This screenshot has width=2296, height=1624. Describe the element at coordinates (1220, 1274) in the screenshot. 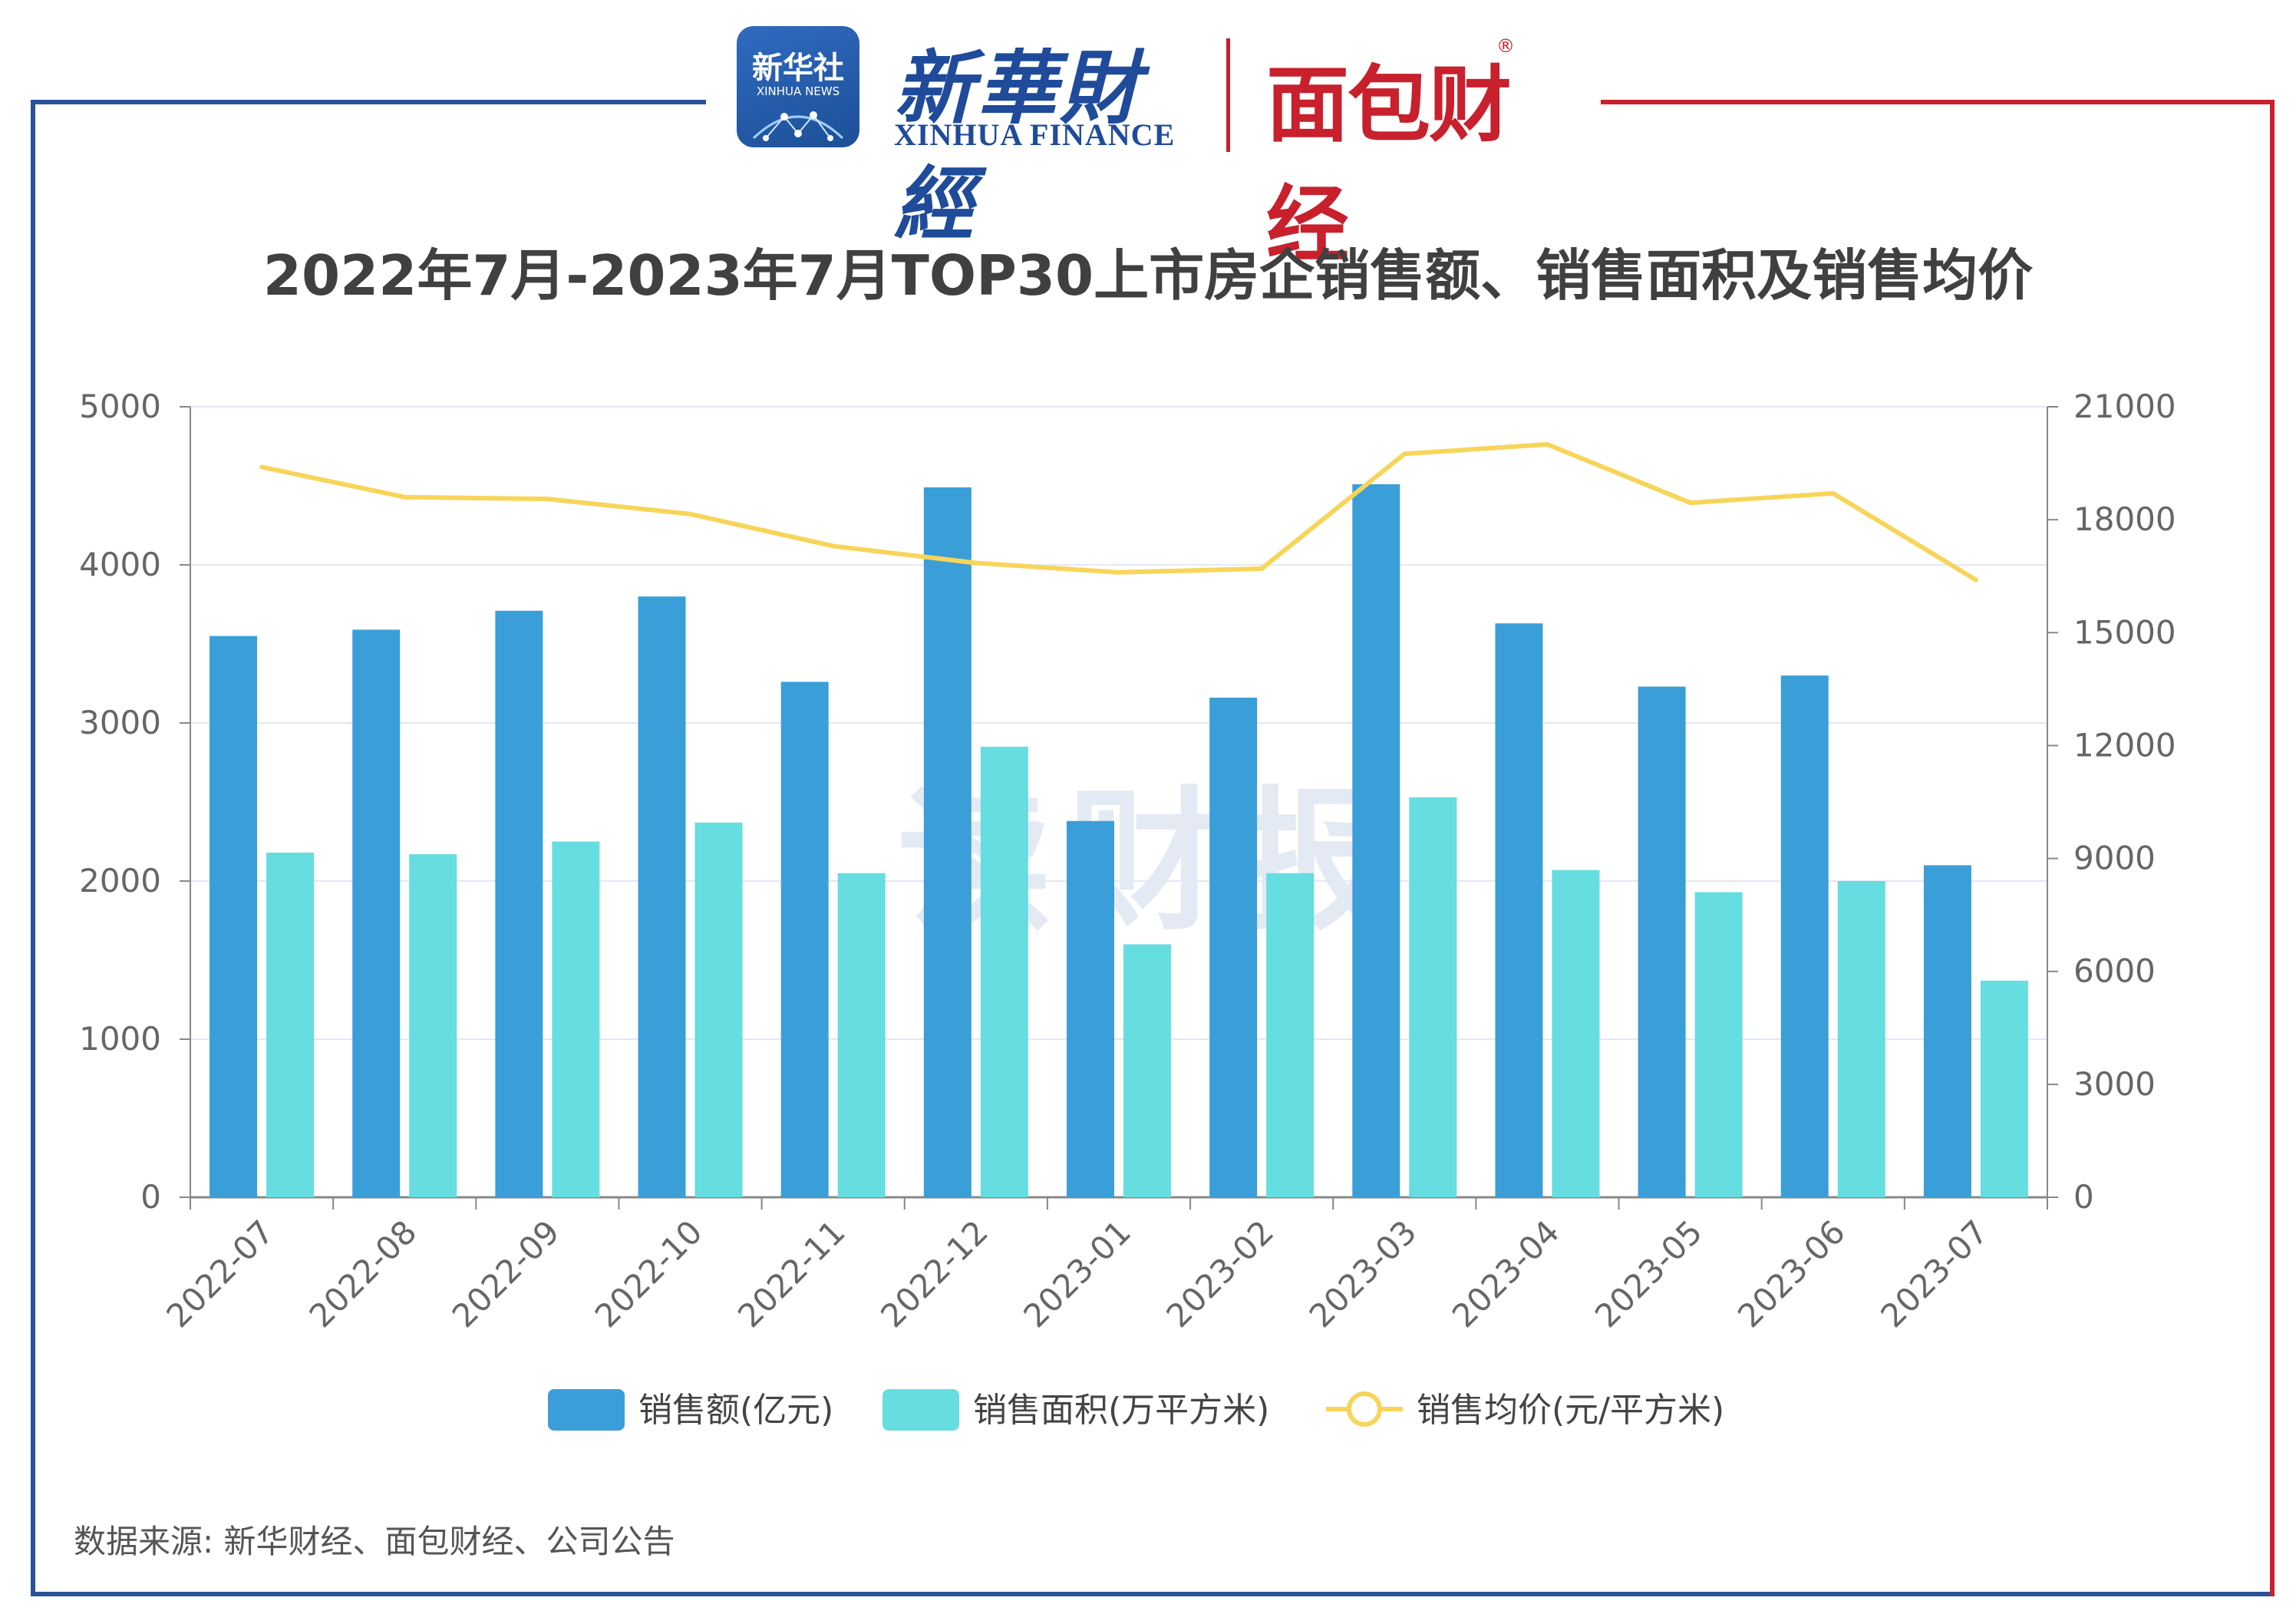

I see `x-tick-label: 2023-02` at that location.